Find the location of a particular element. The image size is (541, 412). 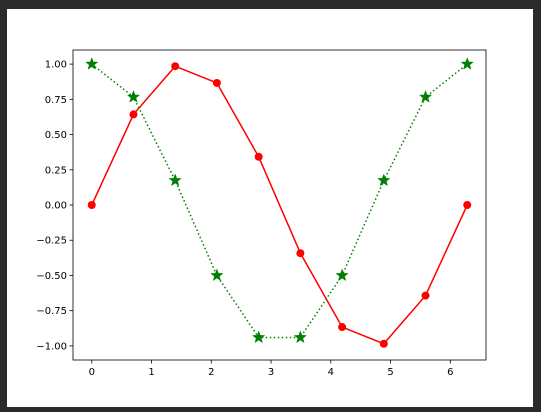

x-tick-label: 2 is located at coordinates (211, 372).